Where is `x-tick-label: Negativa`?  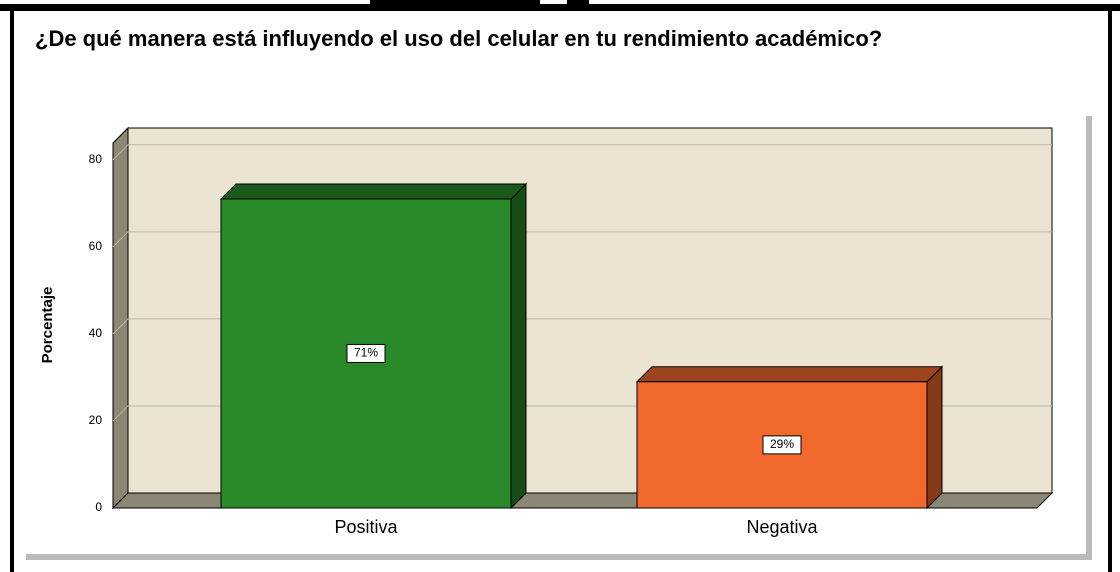 x-tick-label: Negativa is located at coordinates (782, 527).